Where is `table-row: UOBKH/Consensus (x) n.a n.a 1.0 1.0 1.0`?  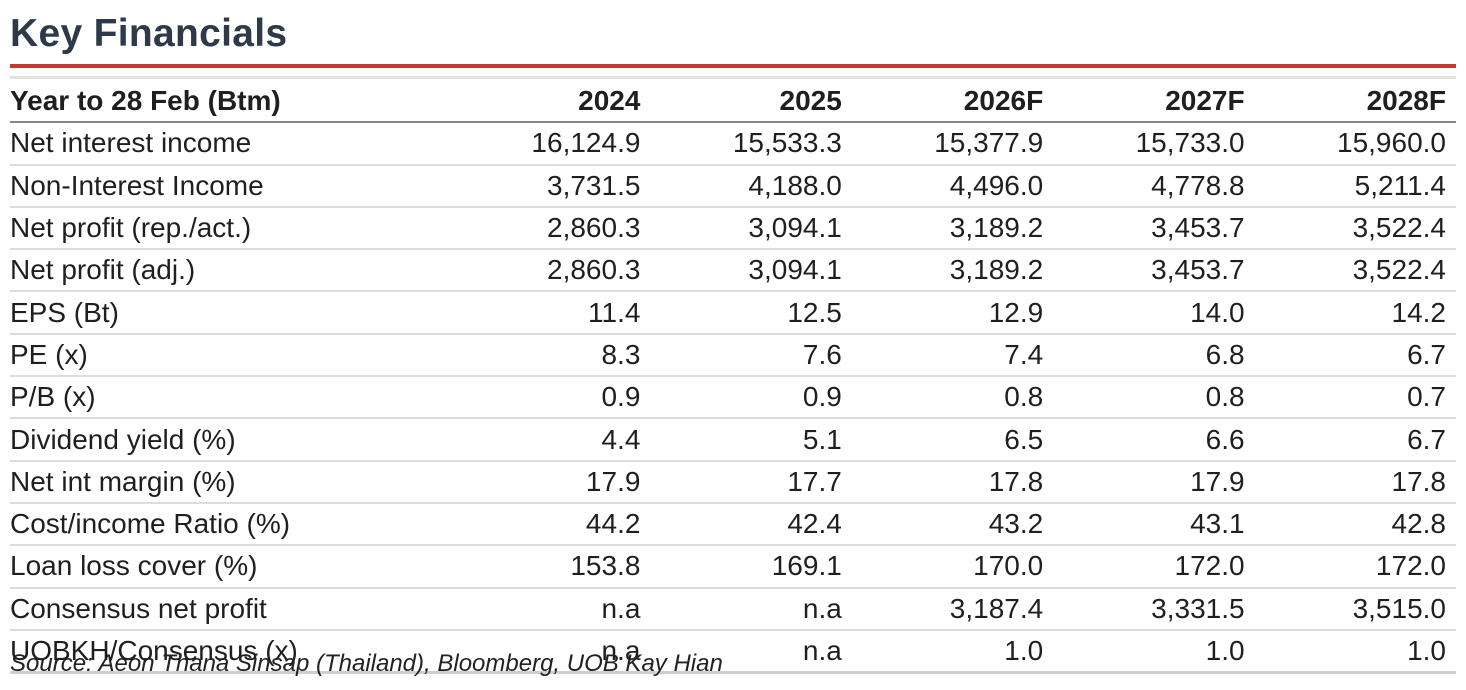
table-row: UOBKH/Consensus (x) n.a n.a 1.0 1.0 1.0 is located at coordinates (733, 652).